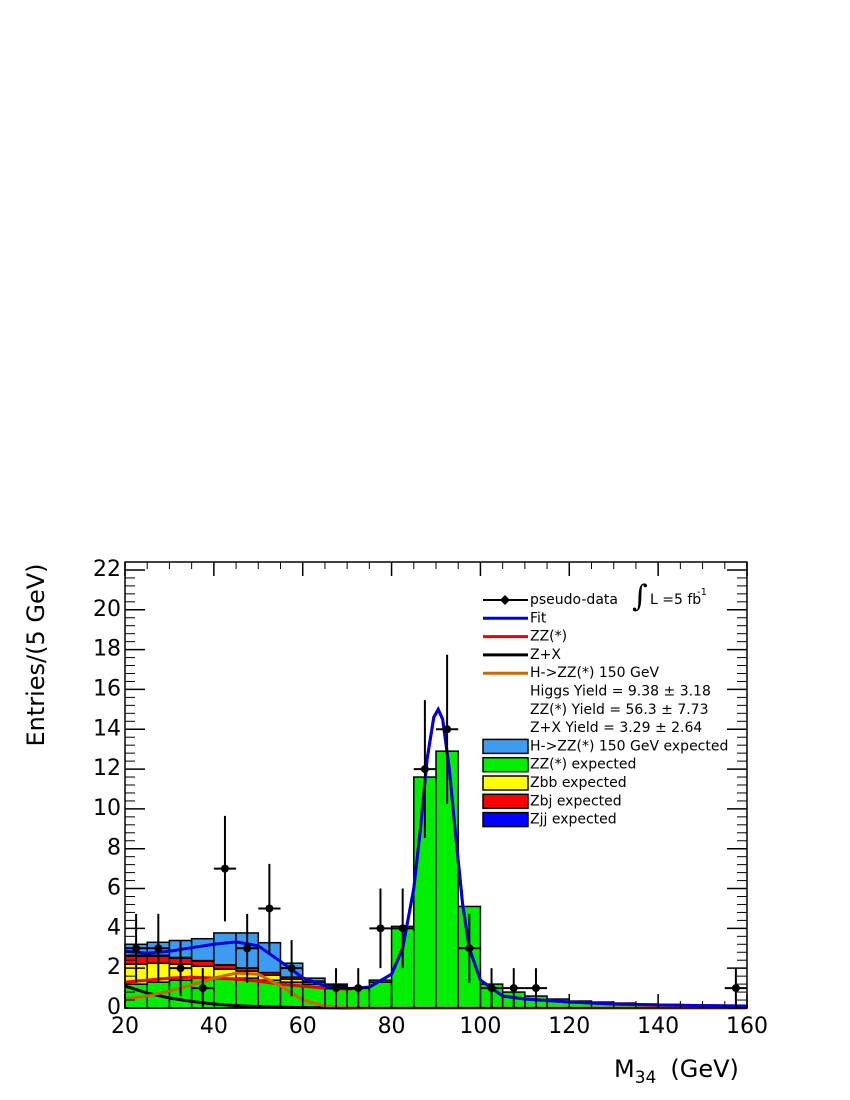 The height and width of the screenshot is (1100, 850). What do you see at coordinates (538, 618) in the screenshot?
I see `legend-label: Fit` at bounding box center [538, 618].